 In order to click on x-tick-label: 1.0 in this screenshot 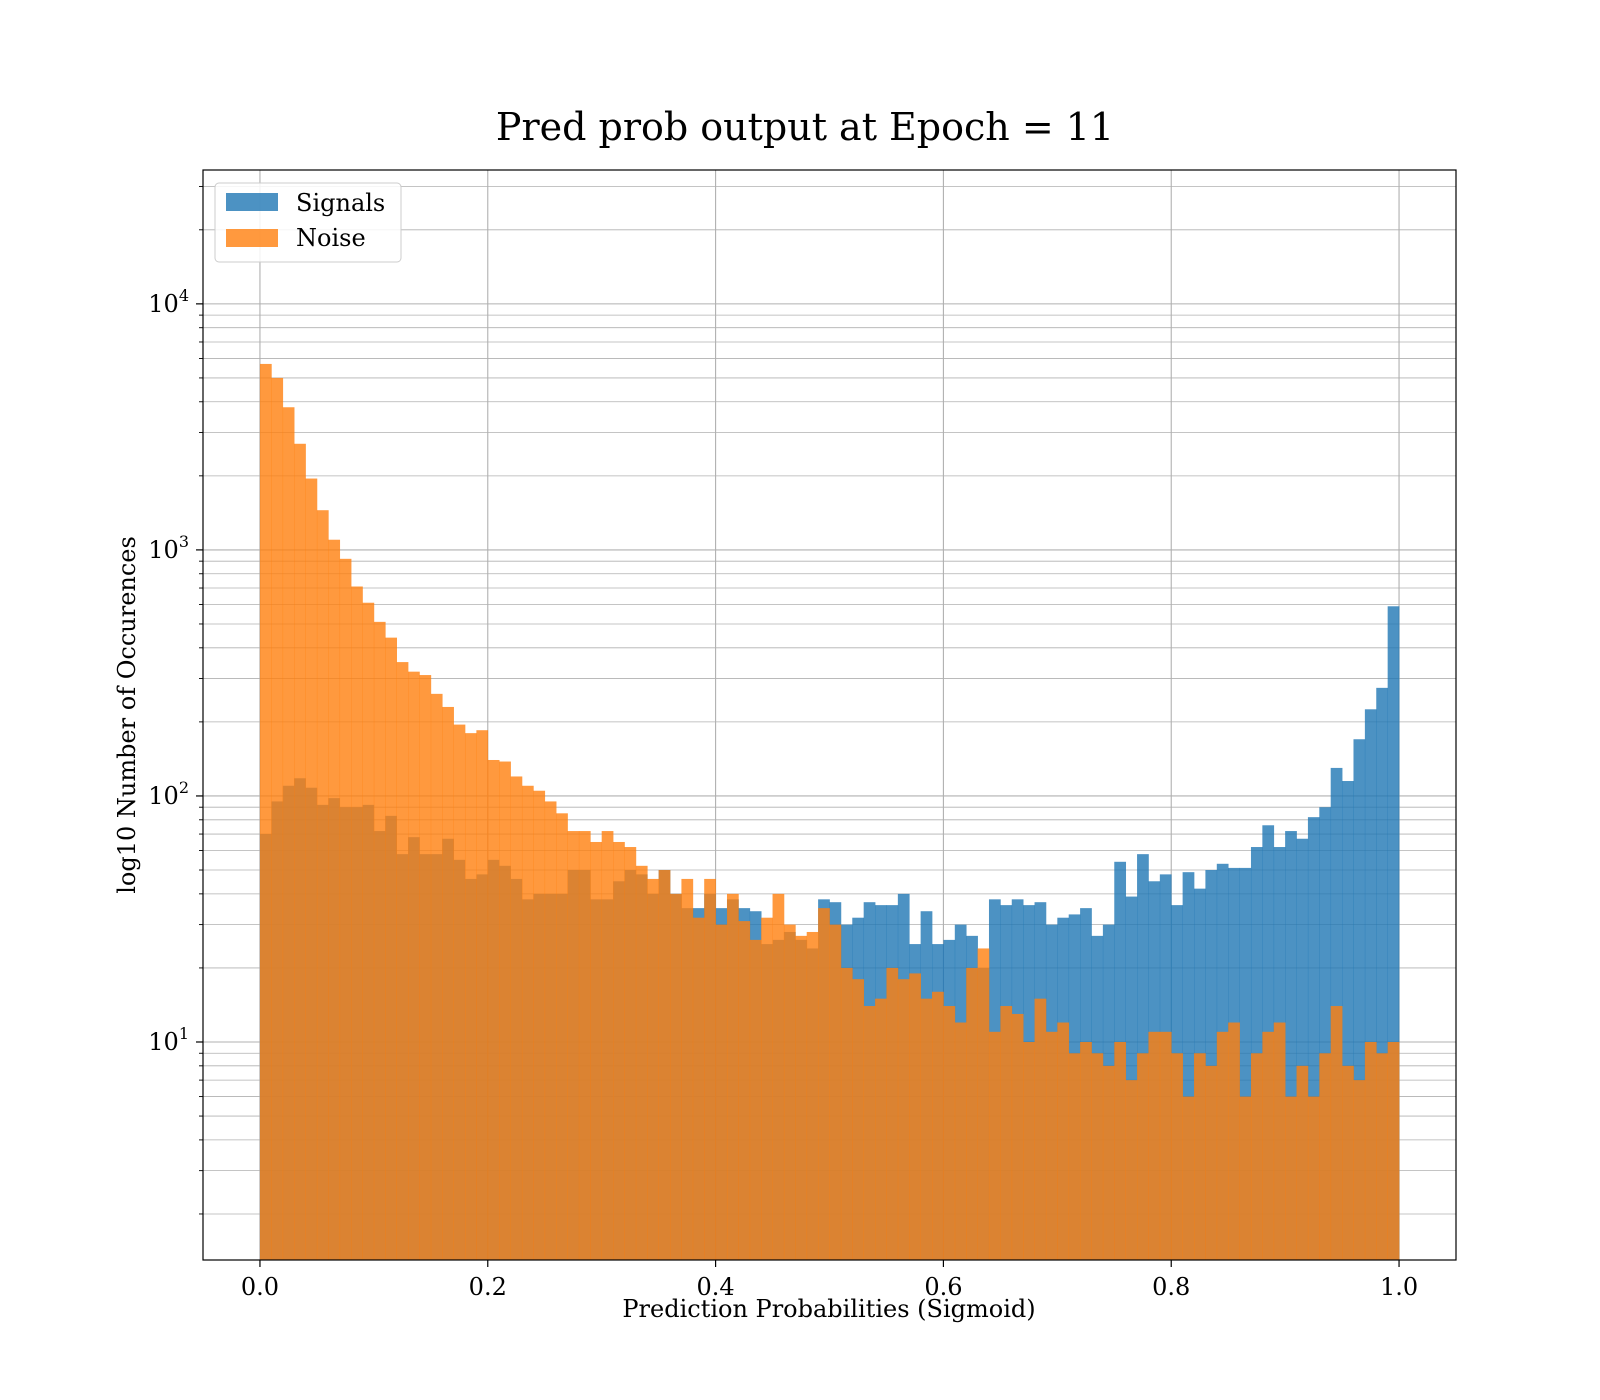, I will do `click(1399, 1287)`.